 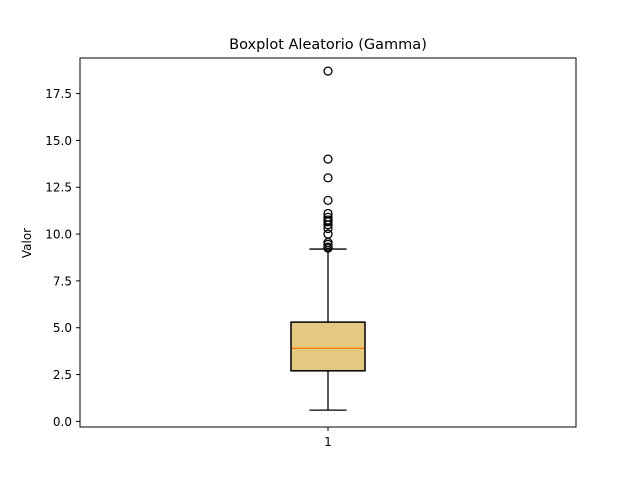 What do you see at coordinates (58, 94) in the screenshot?
I see `y-tick-label: 17.5` at bounding box center [58, 94].